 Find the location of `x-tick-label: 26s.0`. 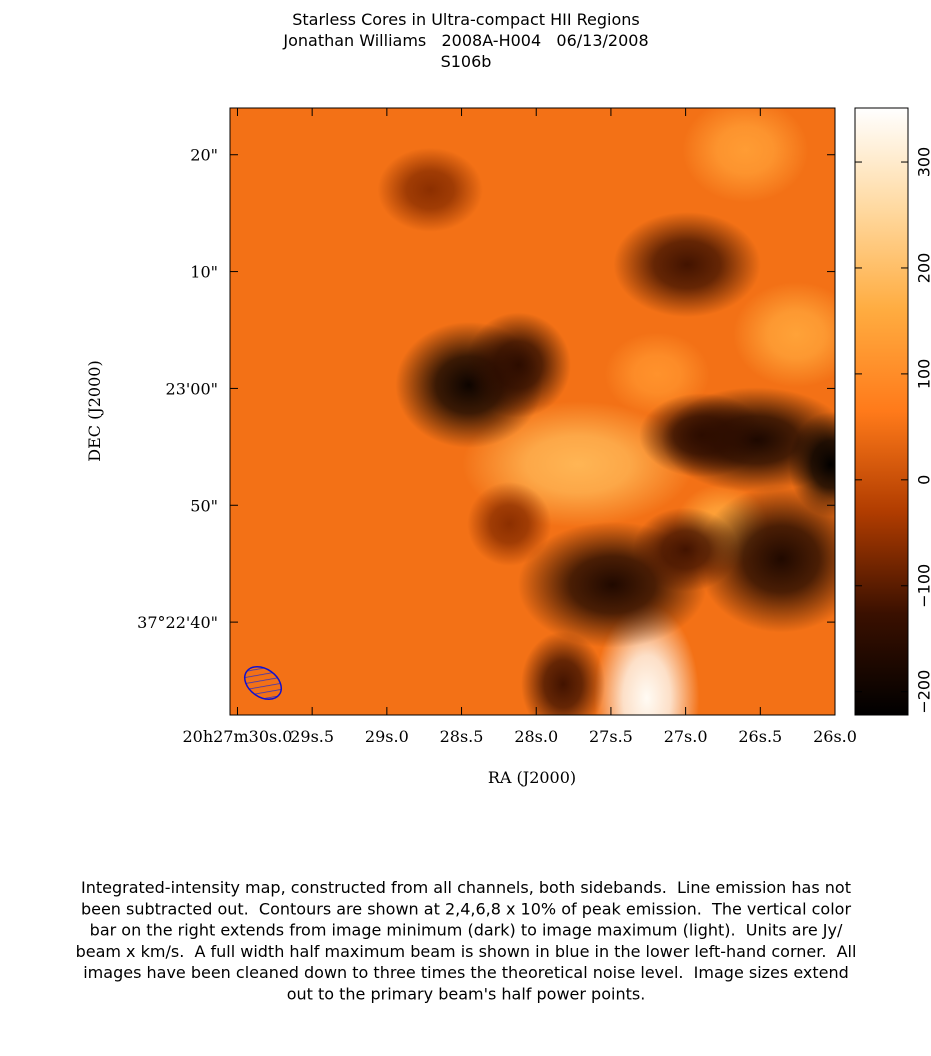

x-tick-label: 26s.0 is located at coordinates (835, 736).